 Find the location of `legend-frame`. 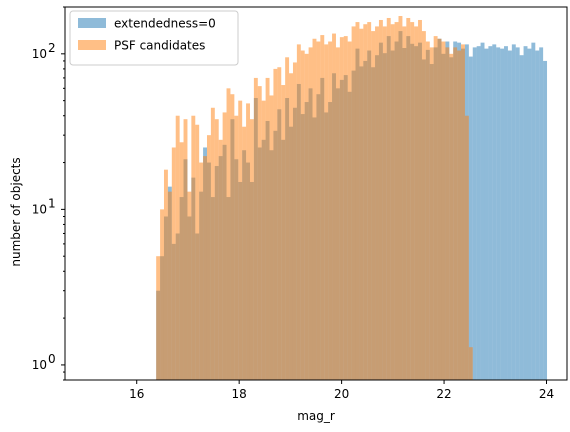

legend-frame is located at coordinates (154, 38).